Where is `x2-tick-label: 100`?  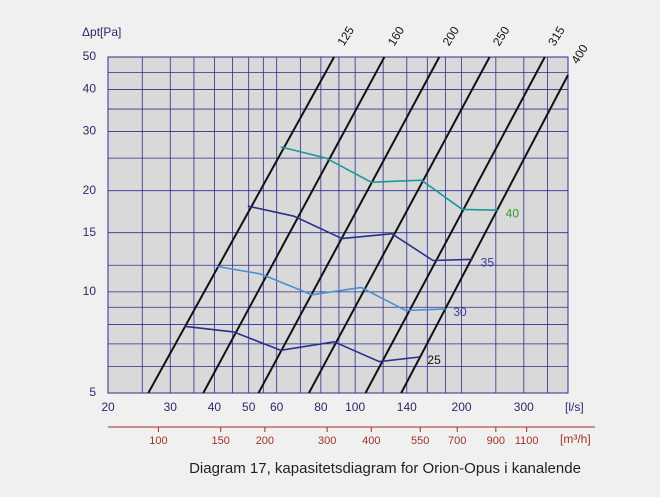
x2-tick-label: 100 is located at coordinates (158, 441).